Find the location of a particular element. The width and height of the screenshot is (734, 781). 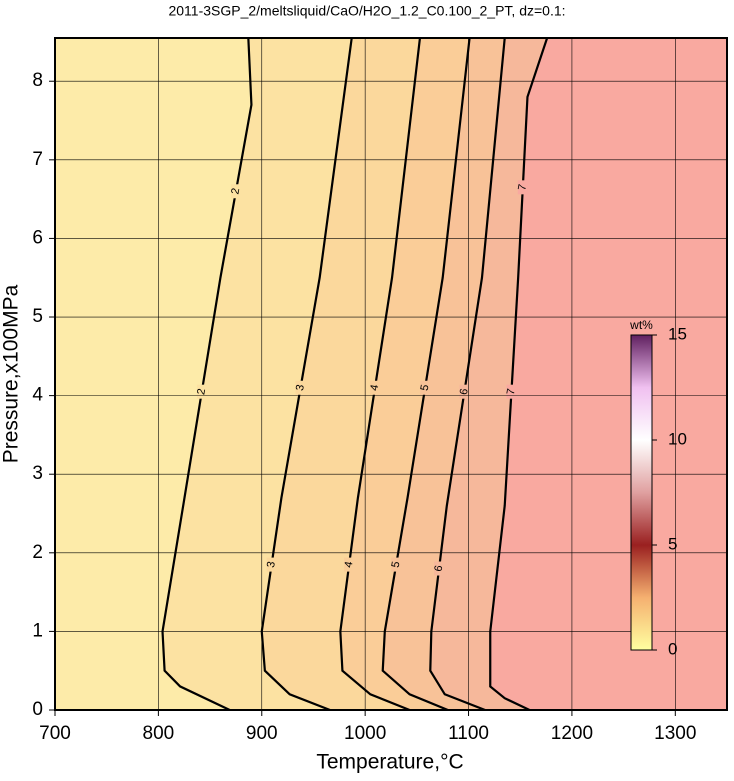

x-tick-label: 700 is located at coordinates (55, 733).